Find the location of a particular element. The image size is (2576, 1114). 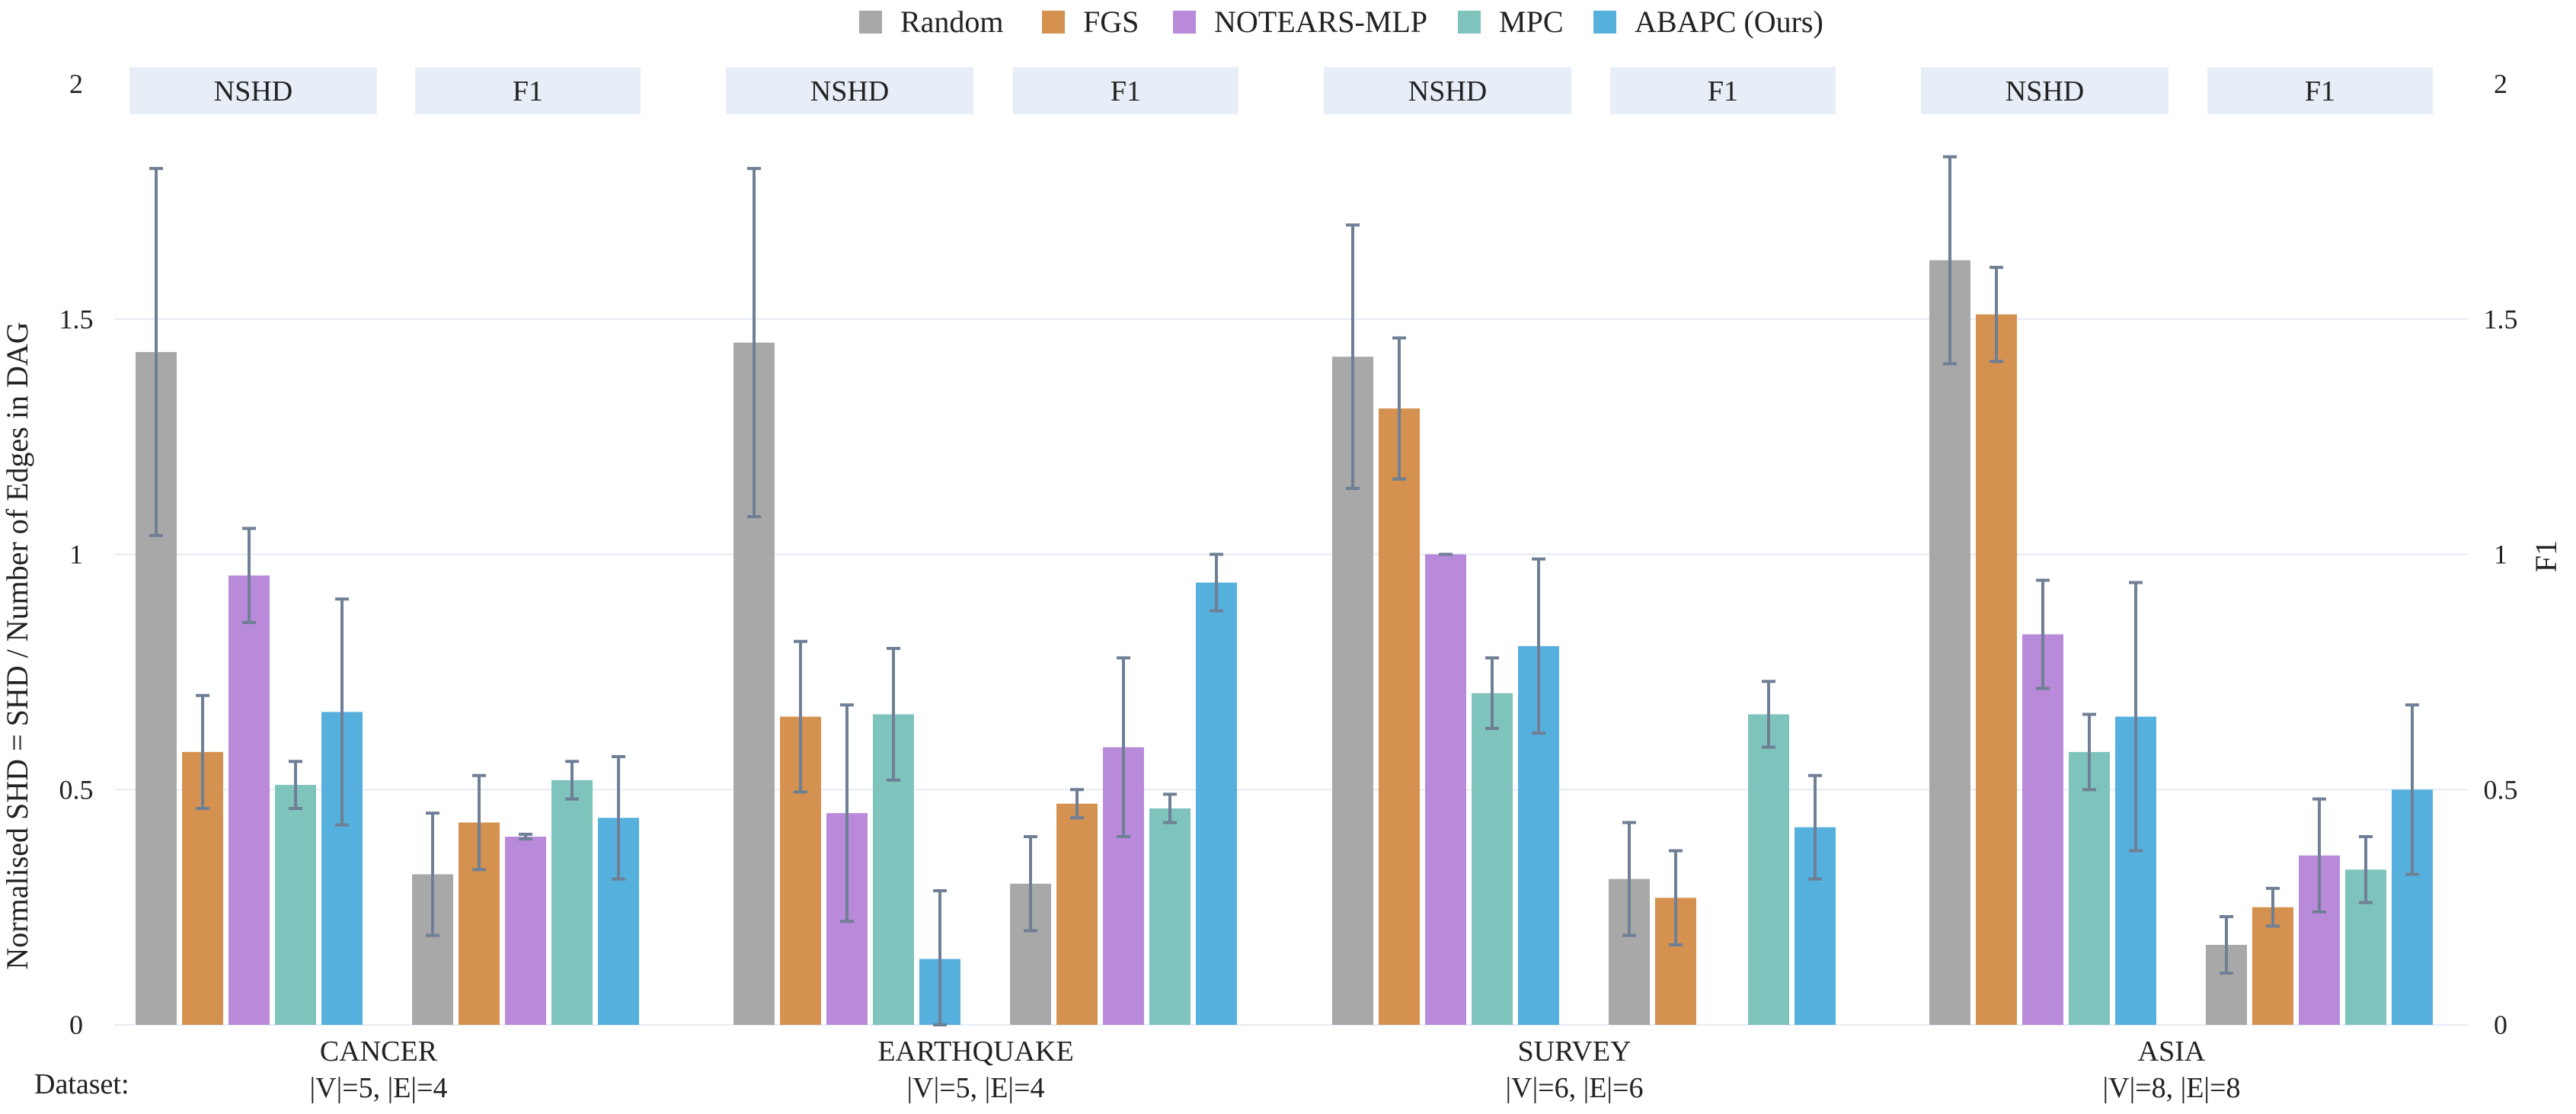

legend: Random FGS NOTEARS-MLP MPC ABAPC (Ours) is located at coordinates (1341, 22).